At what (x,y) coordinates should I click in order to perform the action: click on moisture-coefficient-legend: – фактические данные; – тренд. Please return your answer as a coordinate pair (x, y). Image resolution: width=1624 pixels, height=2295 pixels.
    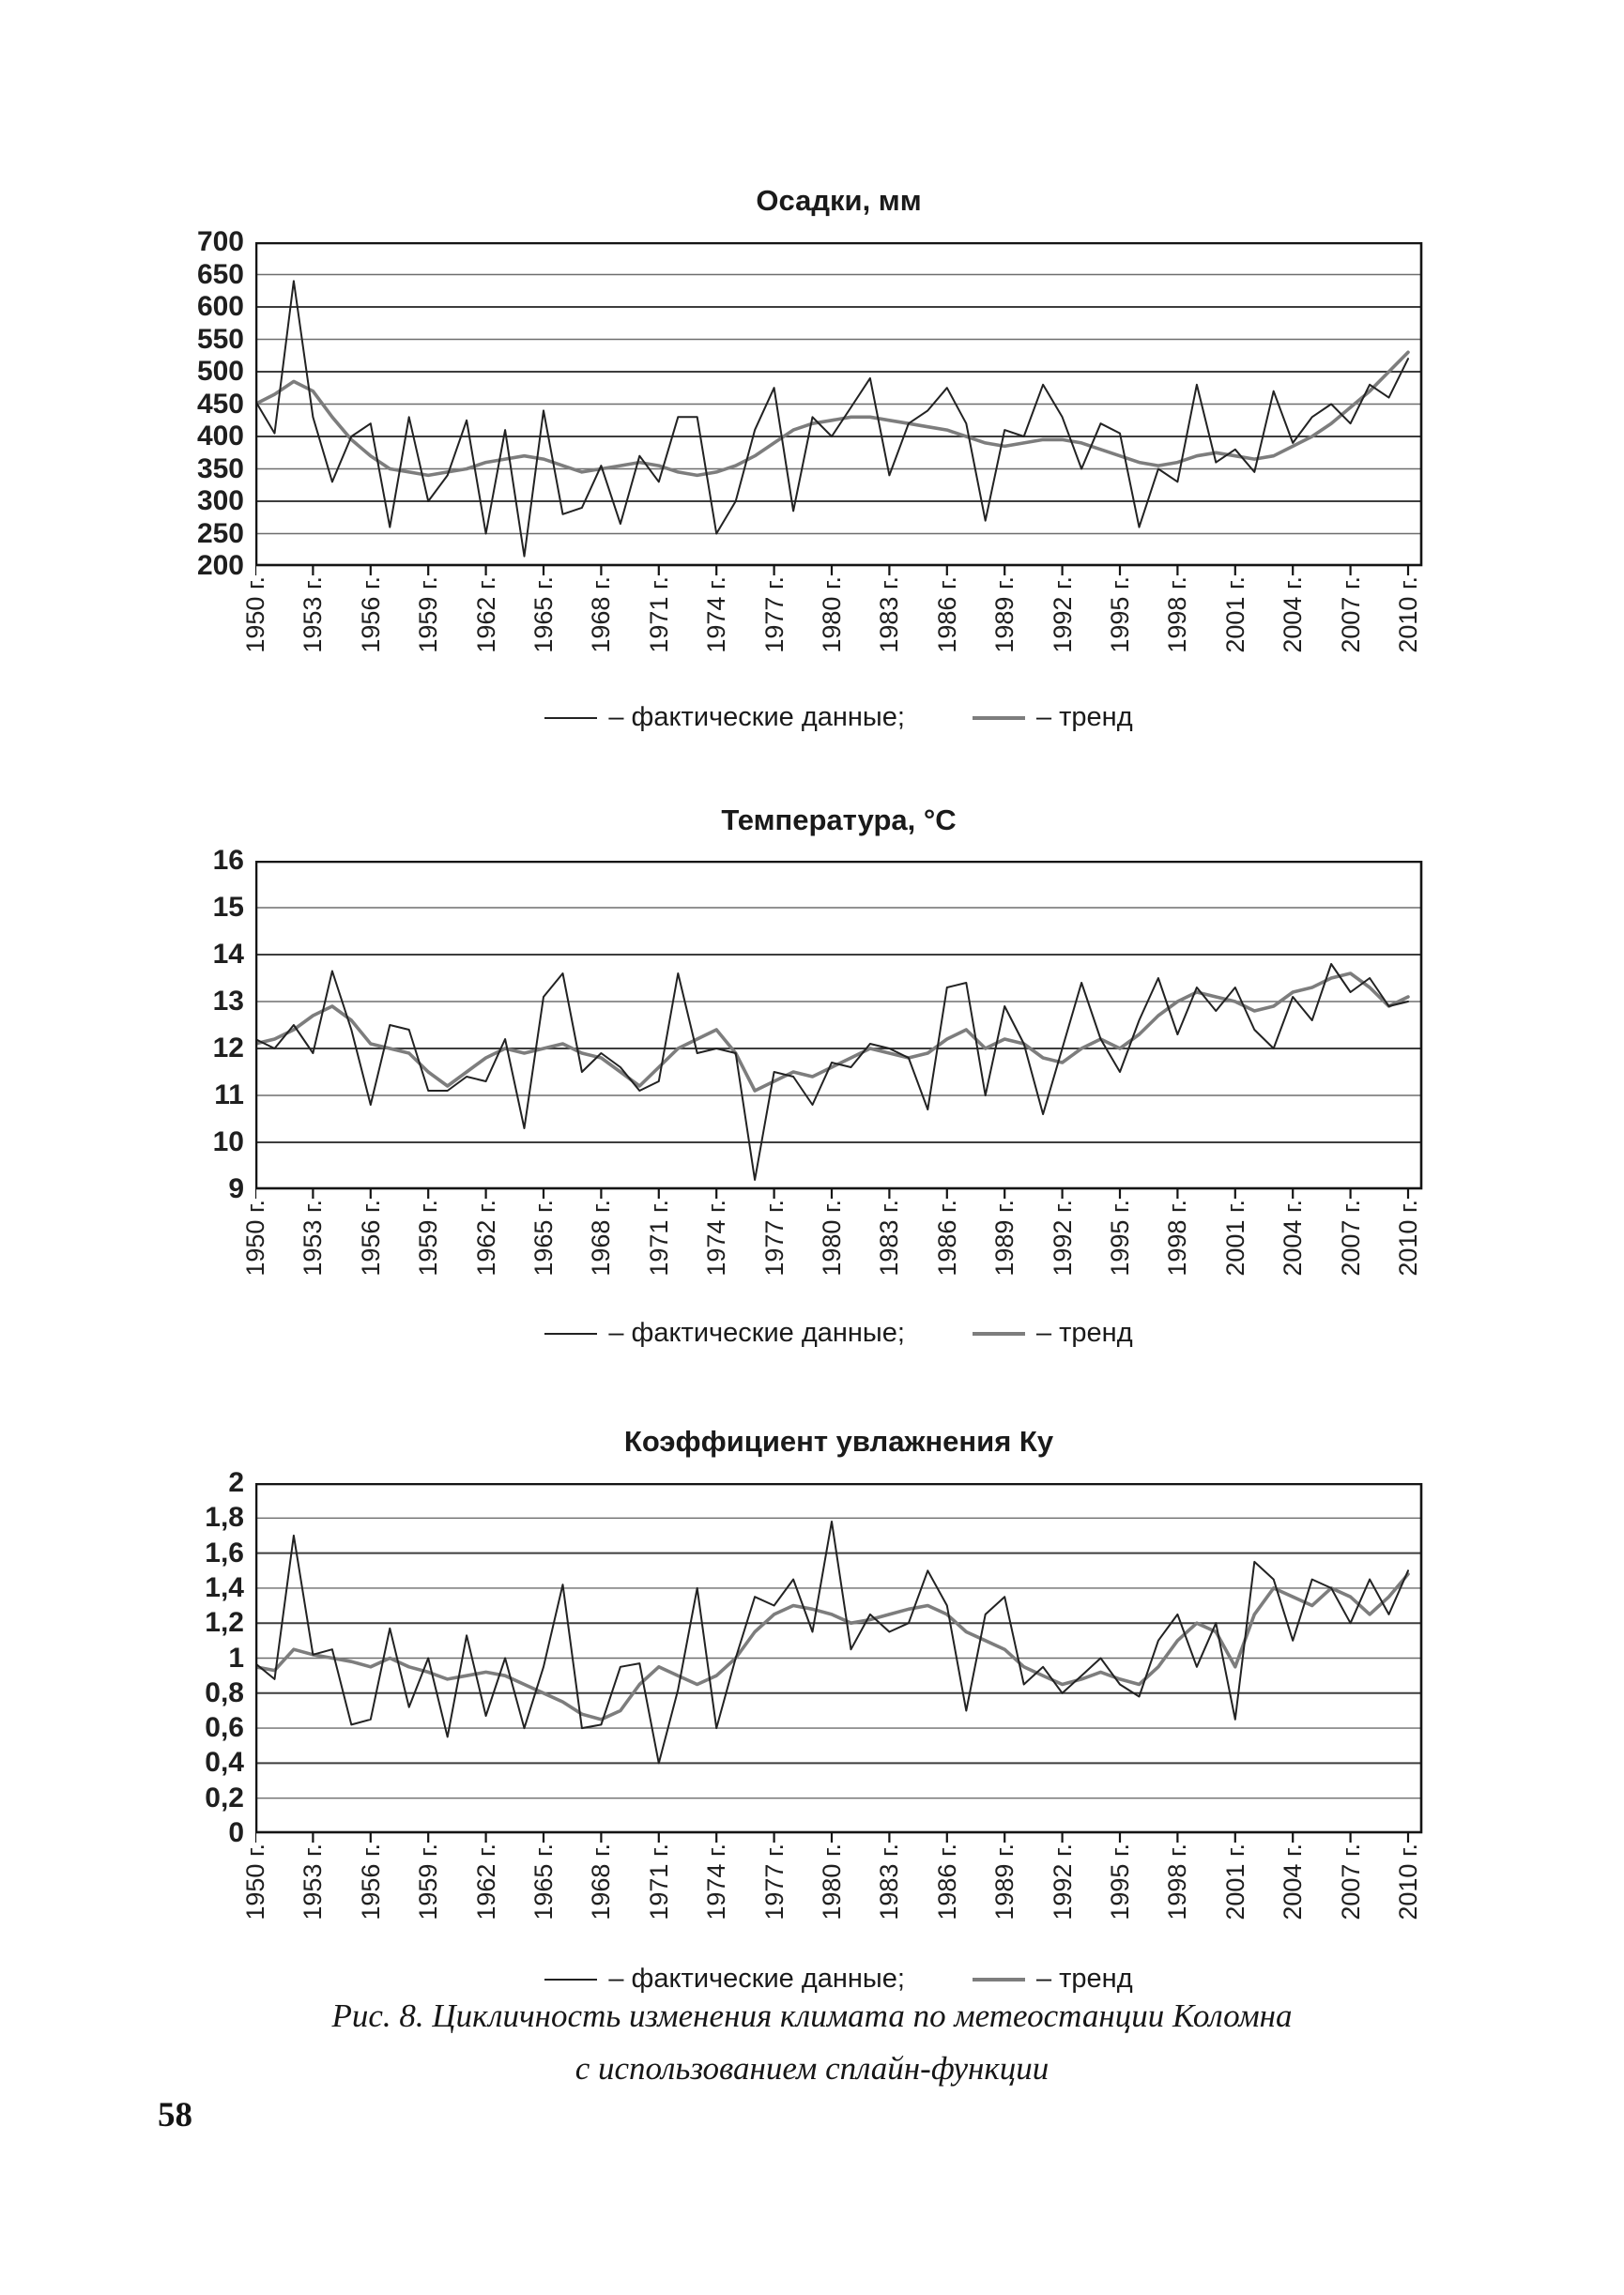
    Looking at the image, I should click on (838, 1979).